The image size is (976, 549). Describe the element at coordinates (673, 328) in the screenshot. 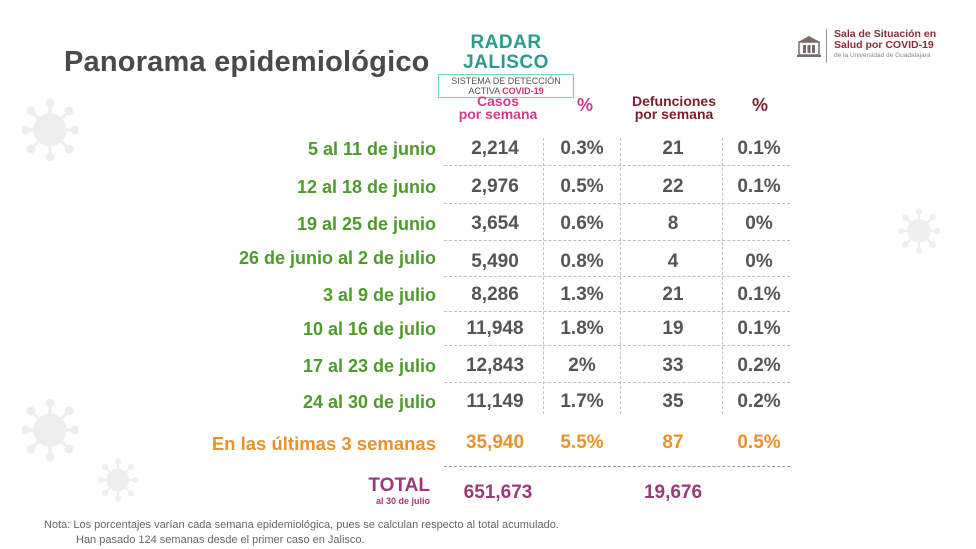

I see `deaths-value: 19` at that location.